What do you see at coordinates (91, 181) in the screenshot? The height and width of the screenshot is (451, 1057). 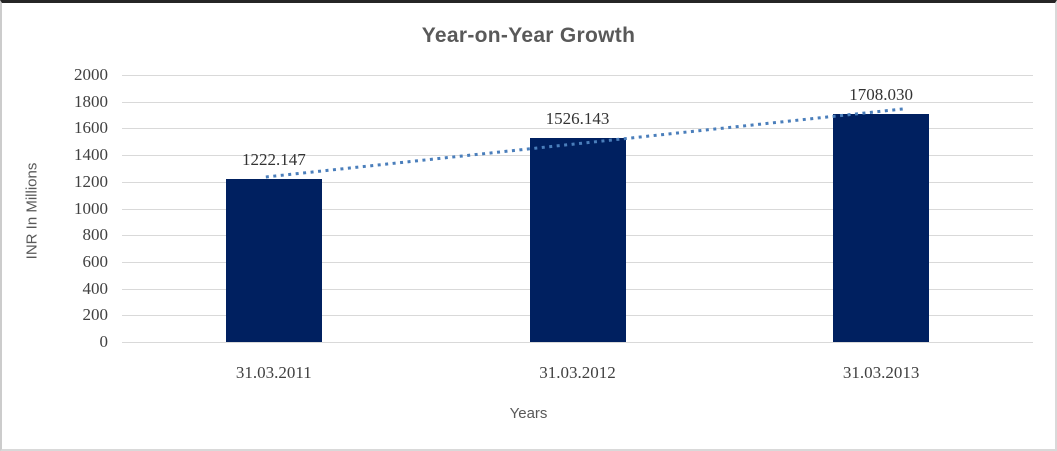 I see `y-tick-label: 1200` at bounding box center [91, 181].